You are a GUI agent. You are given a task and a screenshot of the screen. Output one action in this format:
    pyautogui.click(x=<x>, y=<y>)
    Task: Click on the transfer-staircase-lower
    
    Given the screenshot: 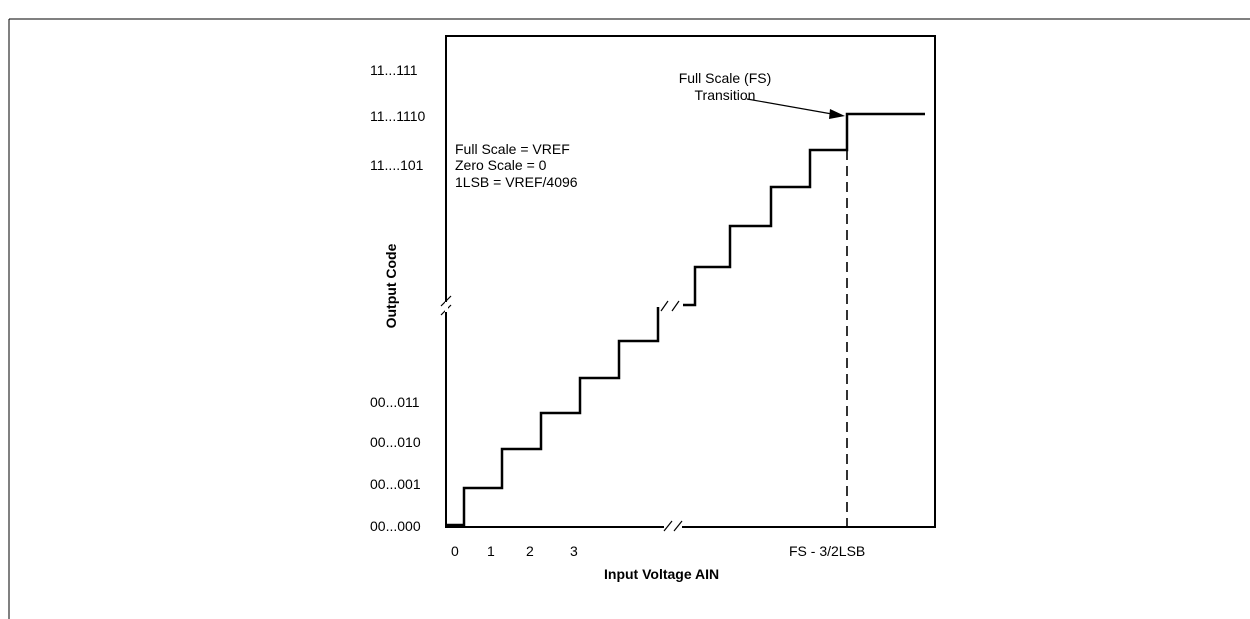 What is the action you would take?
    pyautogui.click(x=553, y=417)
    